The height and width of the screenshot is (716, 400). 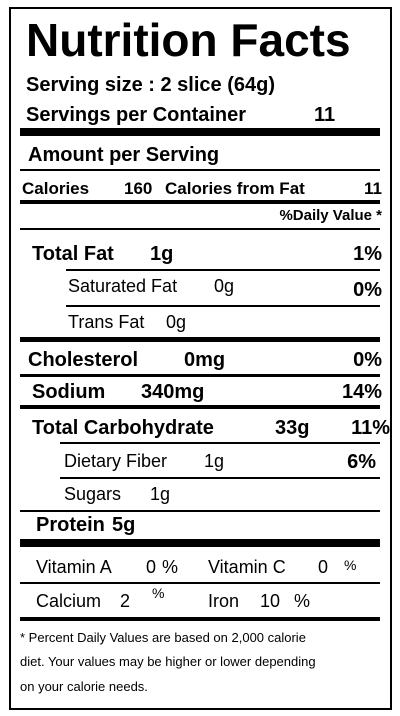 I want to click on nutrient-dv: 1%, so click(x=367, y=254).